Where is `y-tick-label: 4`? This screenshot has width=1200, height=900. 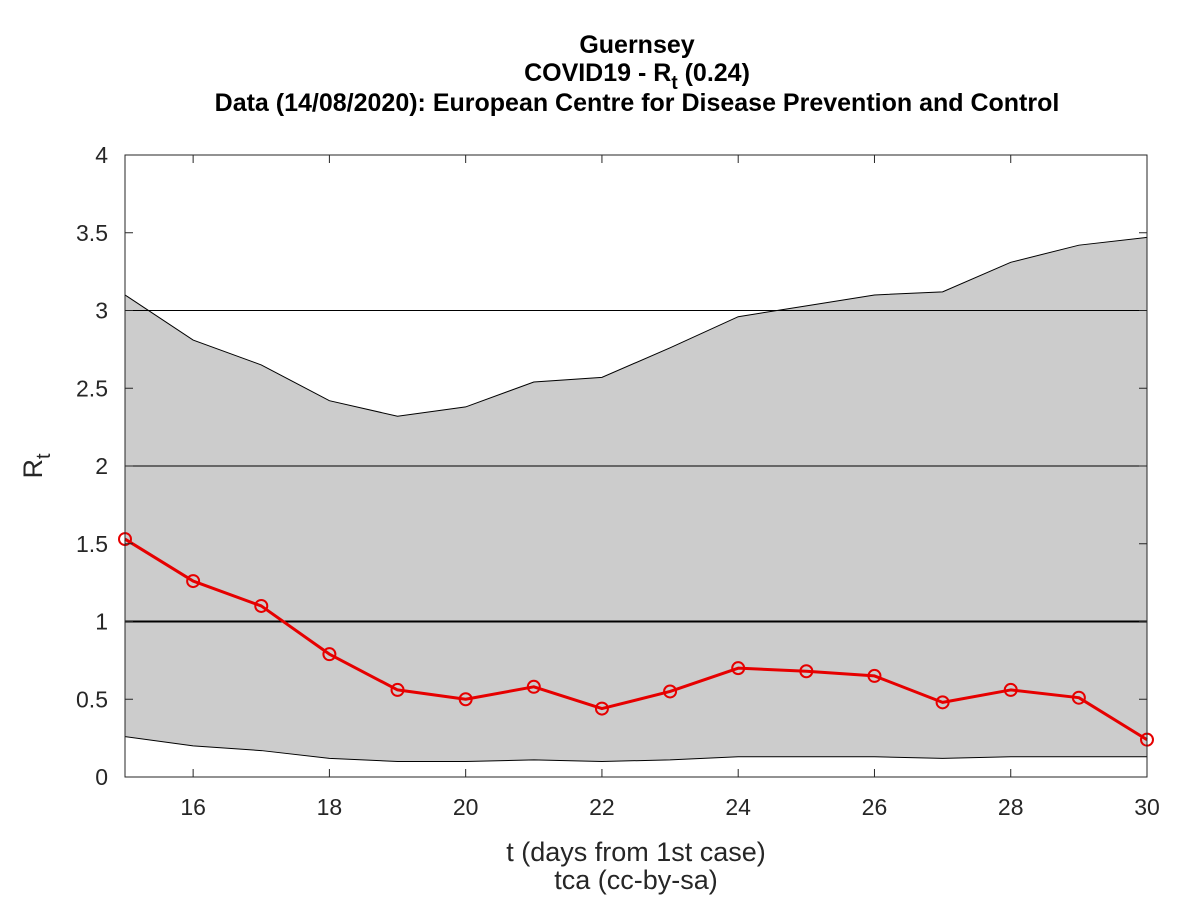 y-tick-label: 4 is located at coordinates (101, 155).